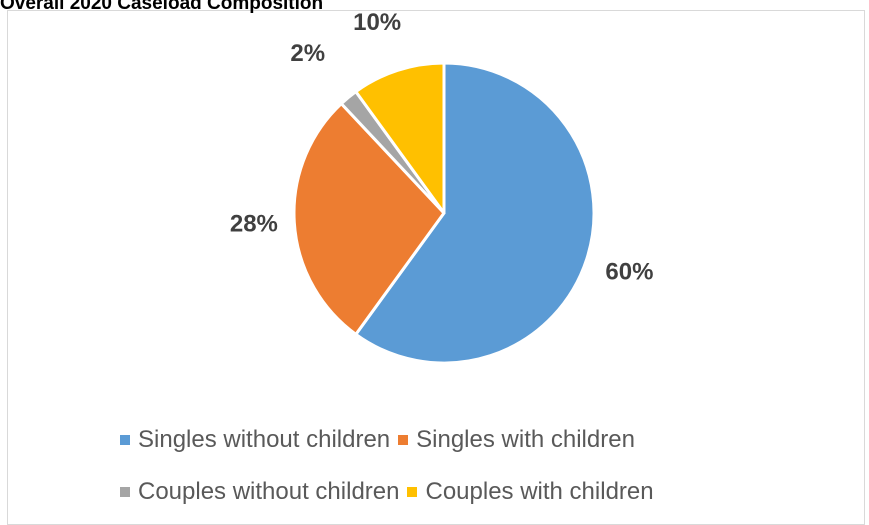  What do you see at coordinates (525, 439) in the screenshot?
I see `legend-label: Singles with children` at bounding box center [525, 439].